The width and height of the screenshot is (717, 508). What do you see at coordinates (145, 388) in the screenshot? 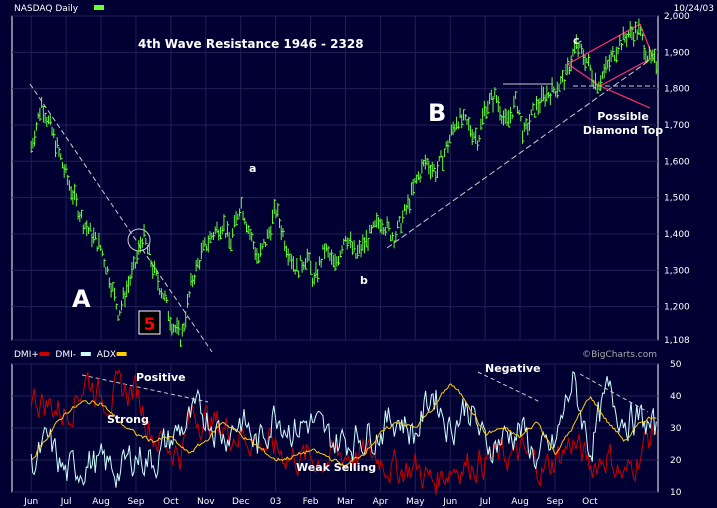
I see `positive-trendline` at bounding box center [145, 388].